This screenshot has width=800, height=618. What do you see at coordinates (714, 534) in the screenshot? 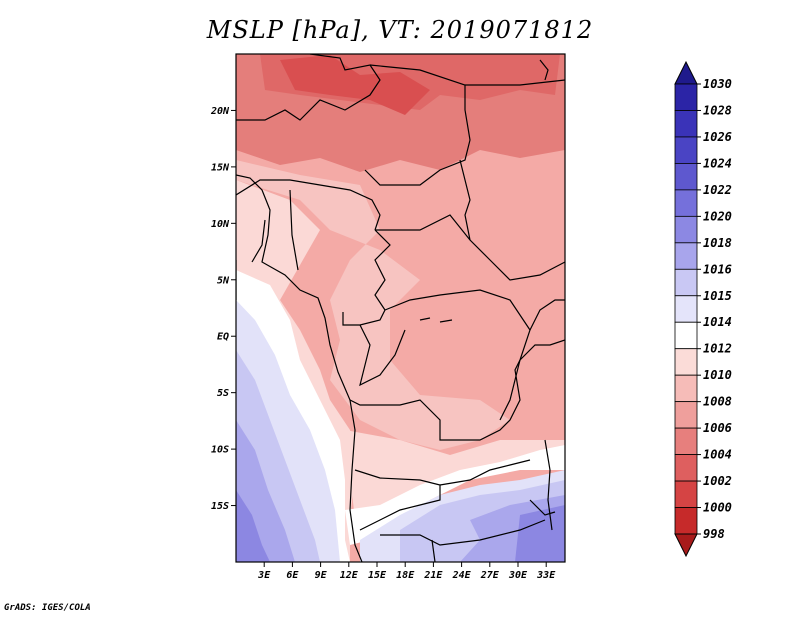
I see `colorbar-label: 998` at bounding box center [714, 534].